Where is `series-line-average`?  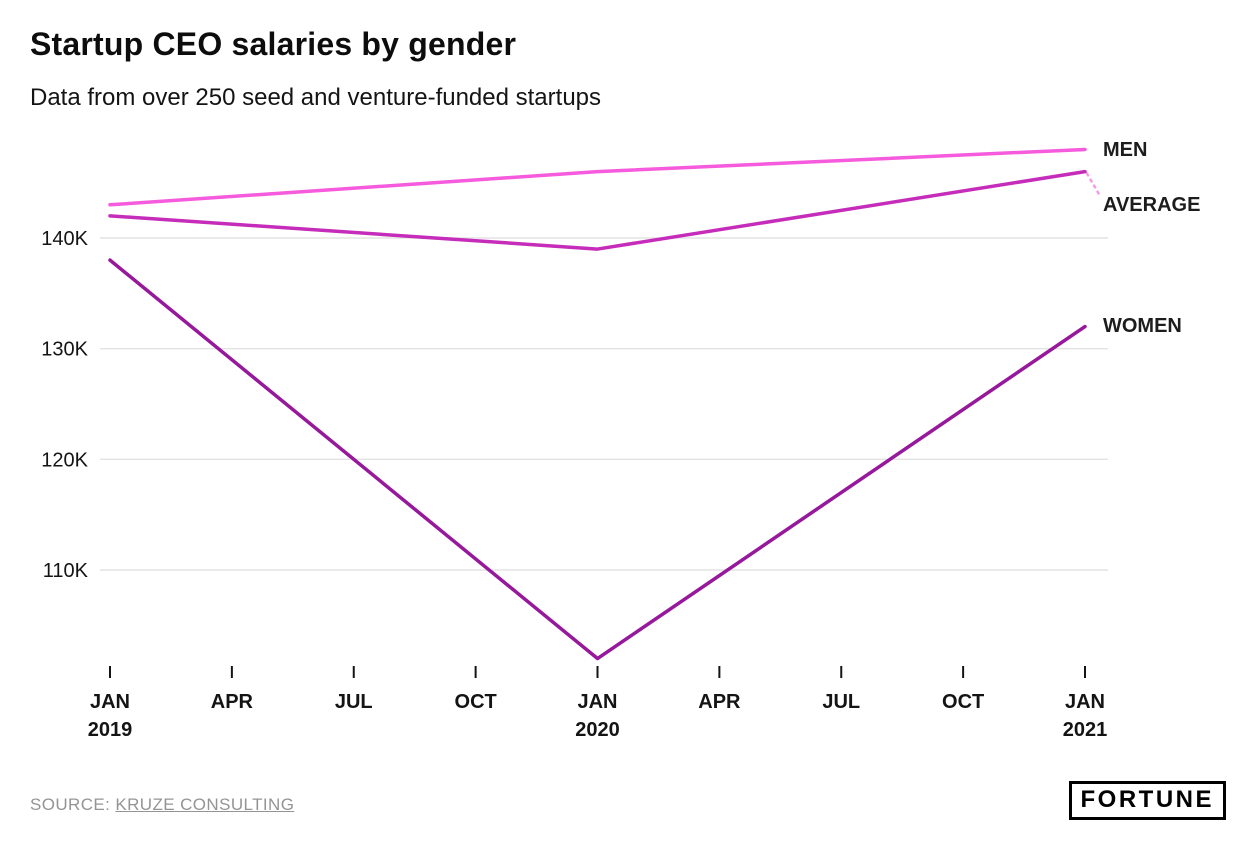
series-line-average is located at coordinates (597, 210).